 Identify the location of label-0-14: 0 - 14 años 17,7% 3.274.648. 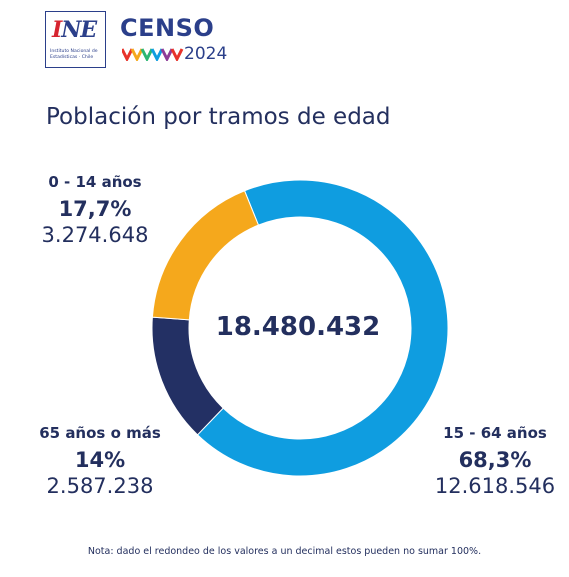
(95, 210).